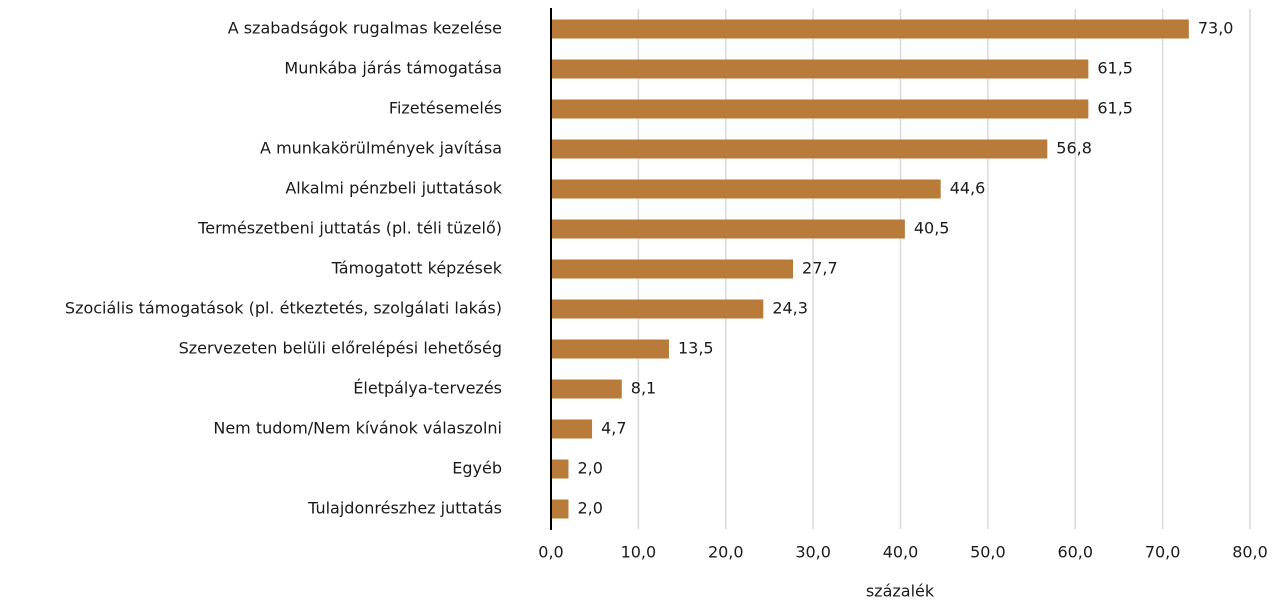 The image size is (1280, 603). I want to click on y-tick-label: Életpálya-tervezés, so click(427, 388).